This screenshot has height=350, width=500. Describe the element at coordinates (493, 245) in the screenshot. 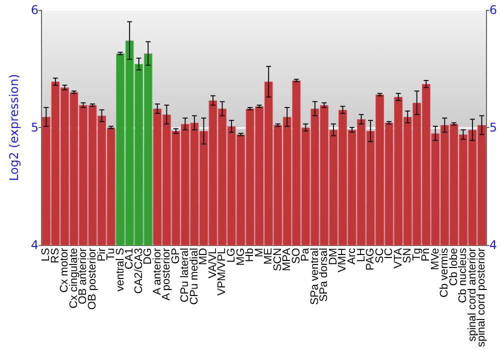

I see `y2-tick-label: 4` at that location.